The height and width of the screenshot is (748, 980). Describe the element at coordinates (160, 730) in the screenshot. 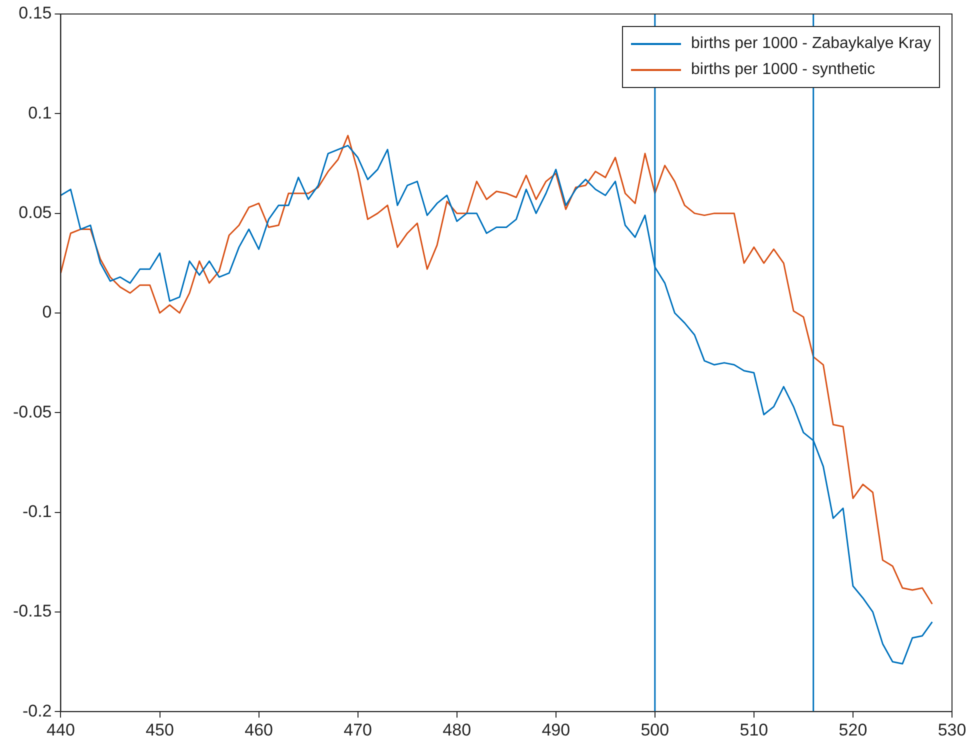

I see `x-tick-label: 450` at that location.